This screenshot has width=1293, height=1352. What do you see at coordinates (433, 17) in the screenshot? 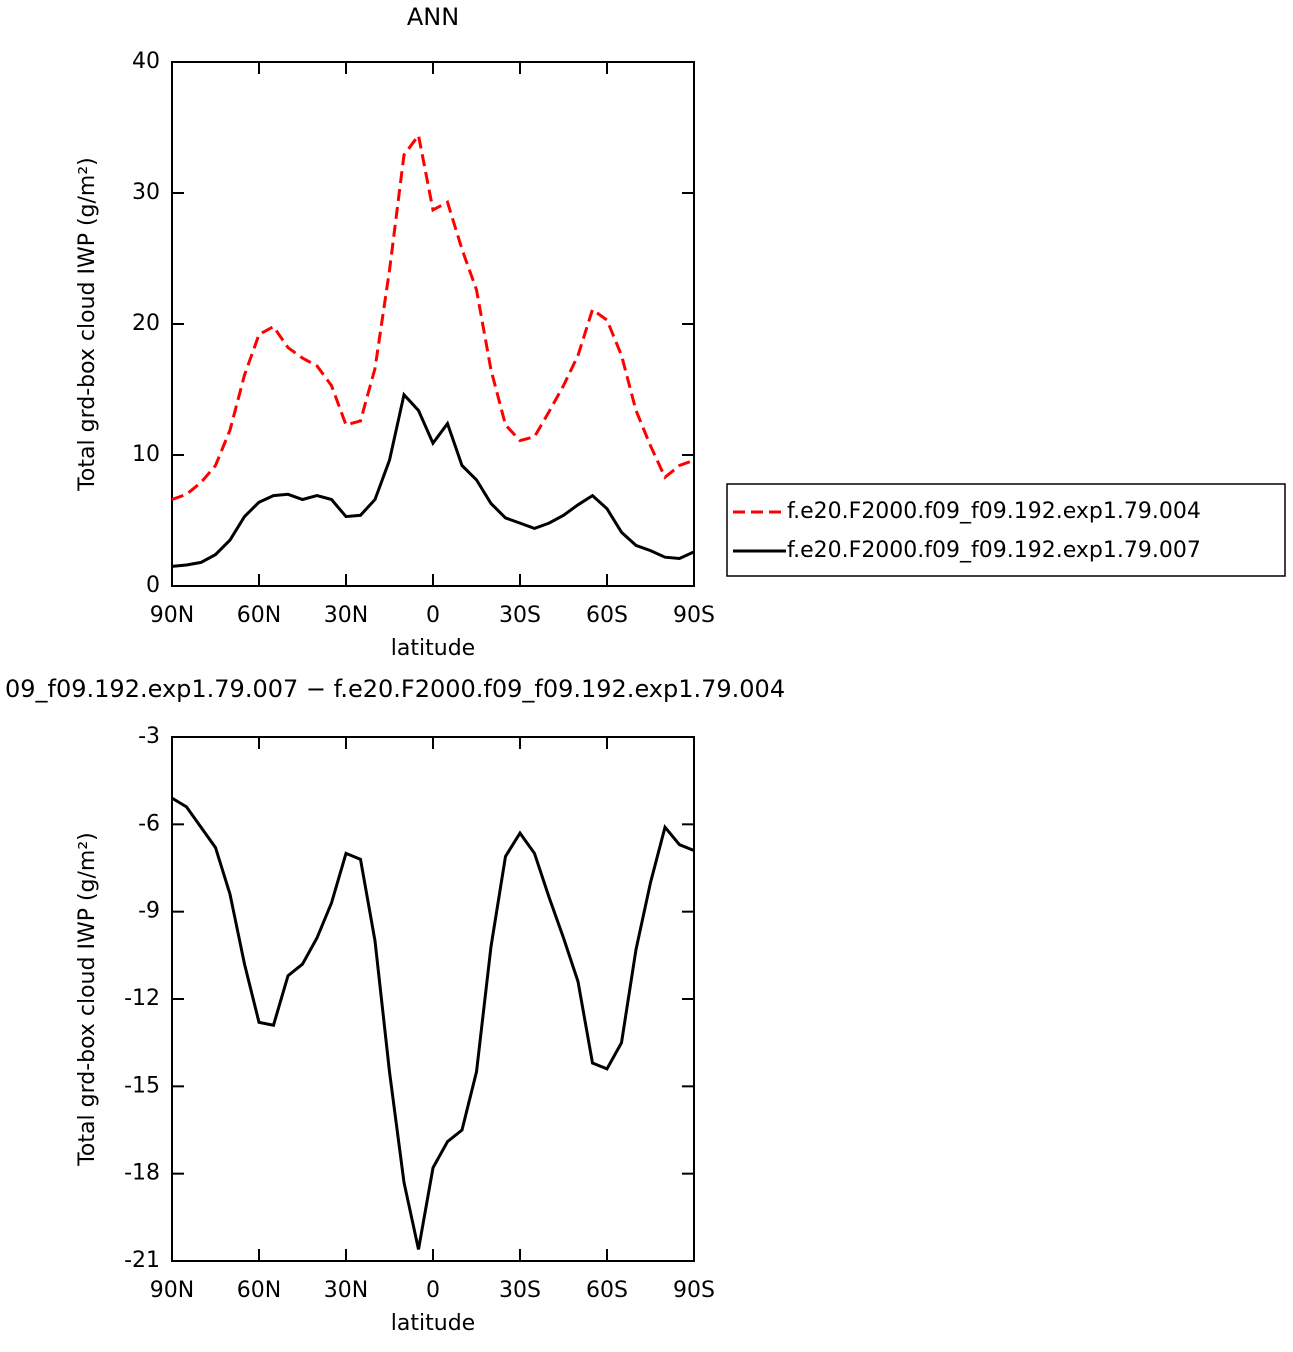
I see `chart-title: ANN` at bounding box center [433, 17].